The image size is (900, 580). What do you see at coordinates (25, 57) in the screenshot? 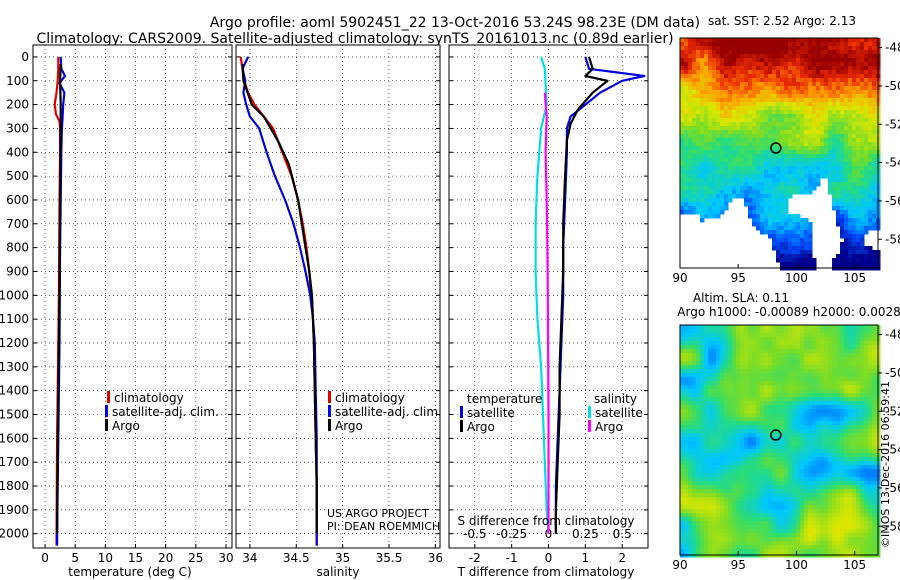
I see `y-tick-label: 0` at bounding box center [25, 57].